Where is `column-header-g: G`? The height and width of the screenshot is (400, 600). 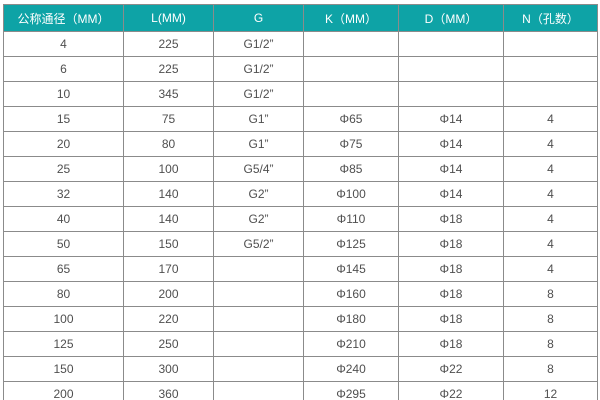 column-header-g: G is located at coordinates (258, 18).